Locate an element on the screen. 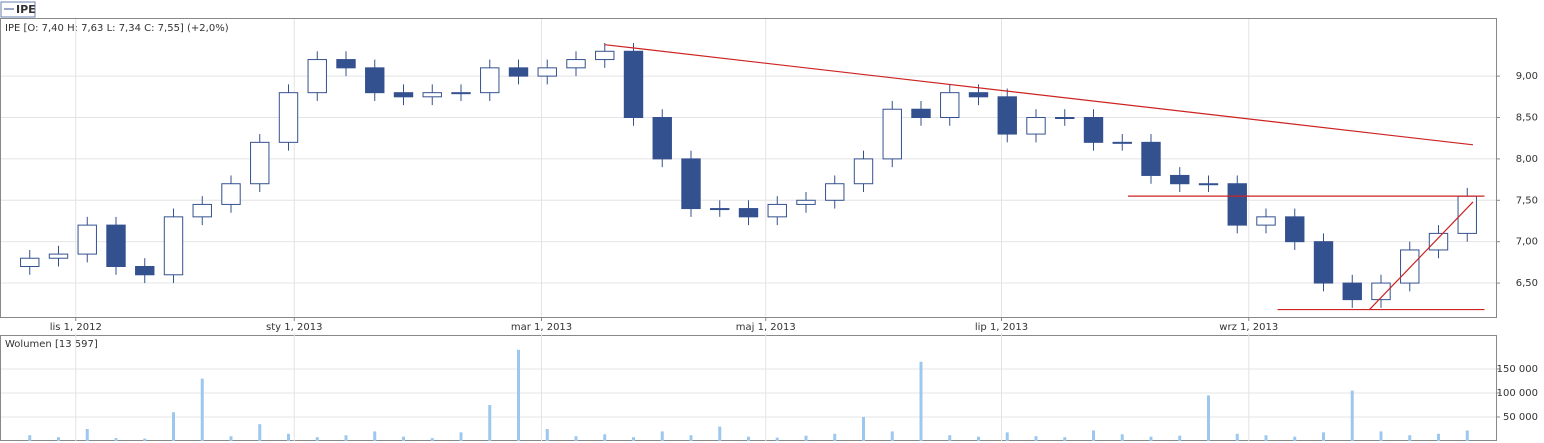 The width and height of the screenshot is (1544, 443). y-tick-label: 50 000 is located at coordinates (1520, 417).